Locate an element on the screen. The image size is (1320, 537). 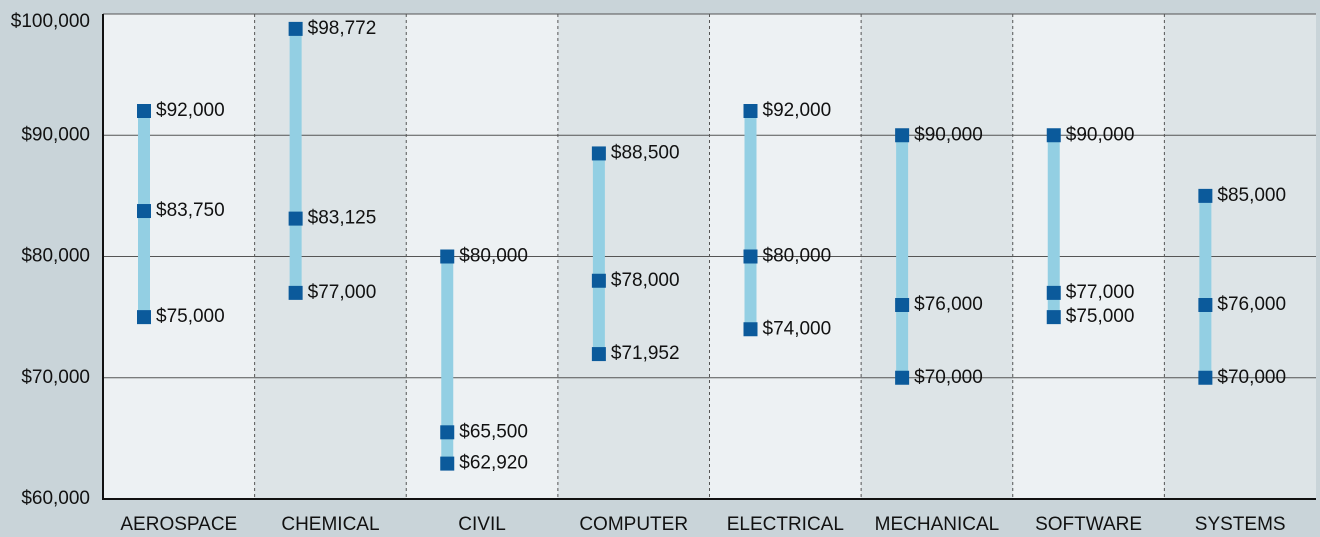
value-label: $78,000 is located at coordinates (645, 280).